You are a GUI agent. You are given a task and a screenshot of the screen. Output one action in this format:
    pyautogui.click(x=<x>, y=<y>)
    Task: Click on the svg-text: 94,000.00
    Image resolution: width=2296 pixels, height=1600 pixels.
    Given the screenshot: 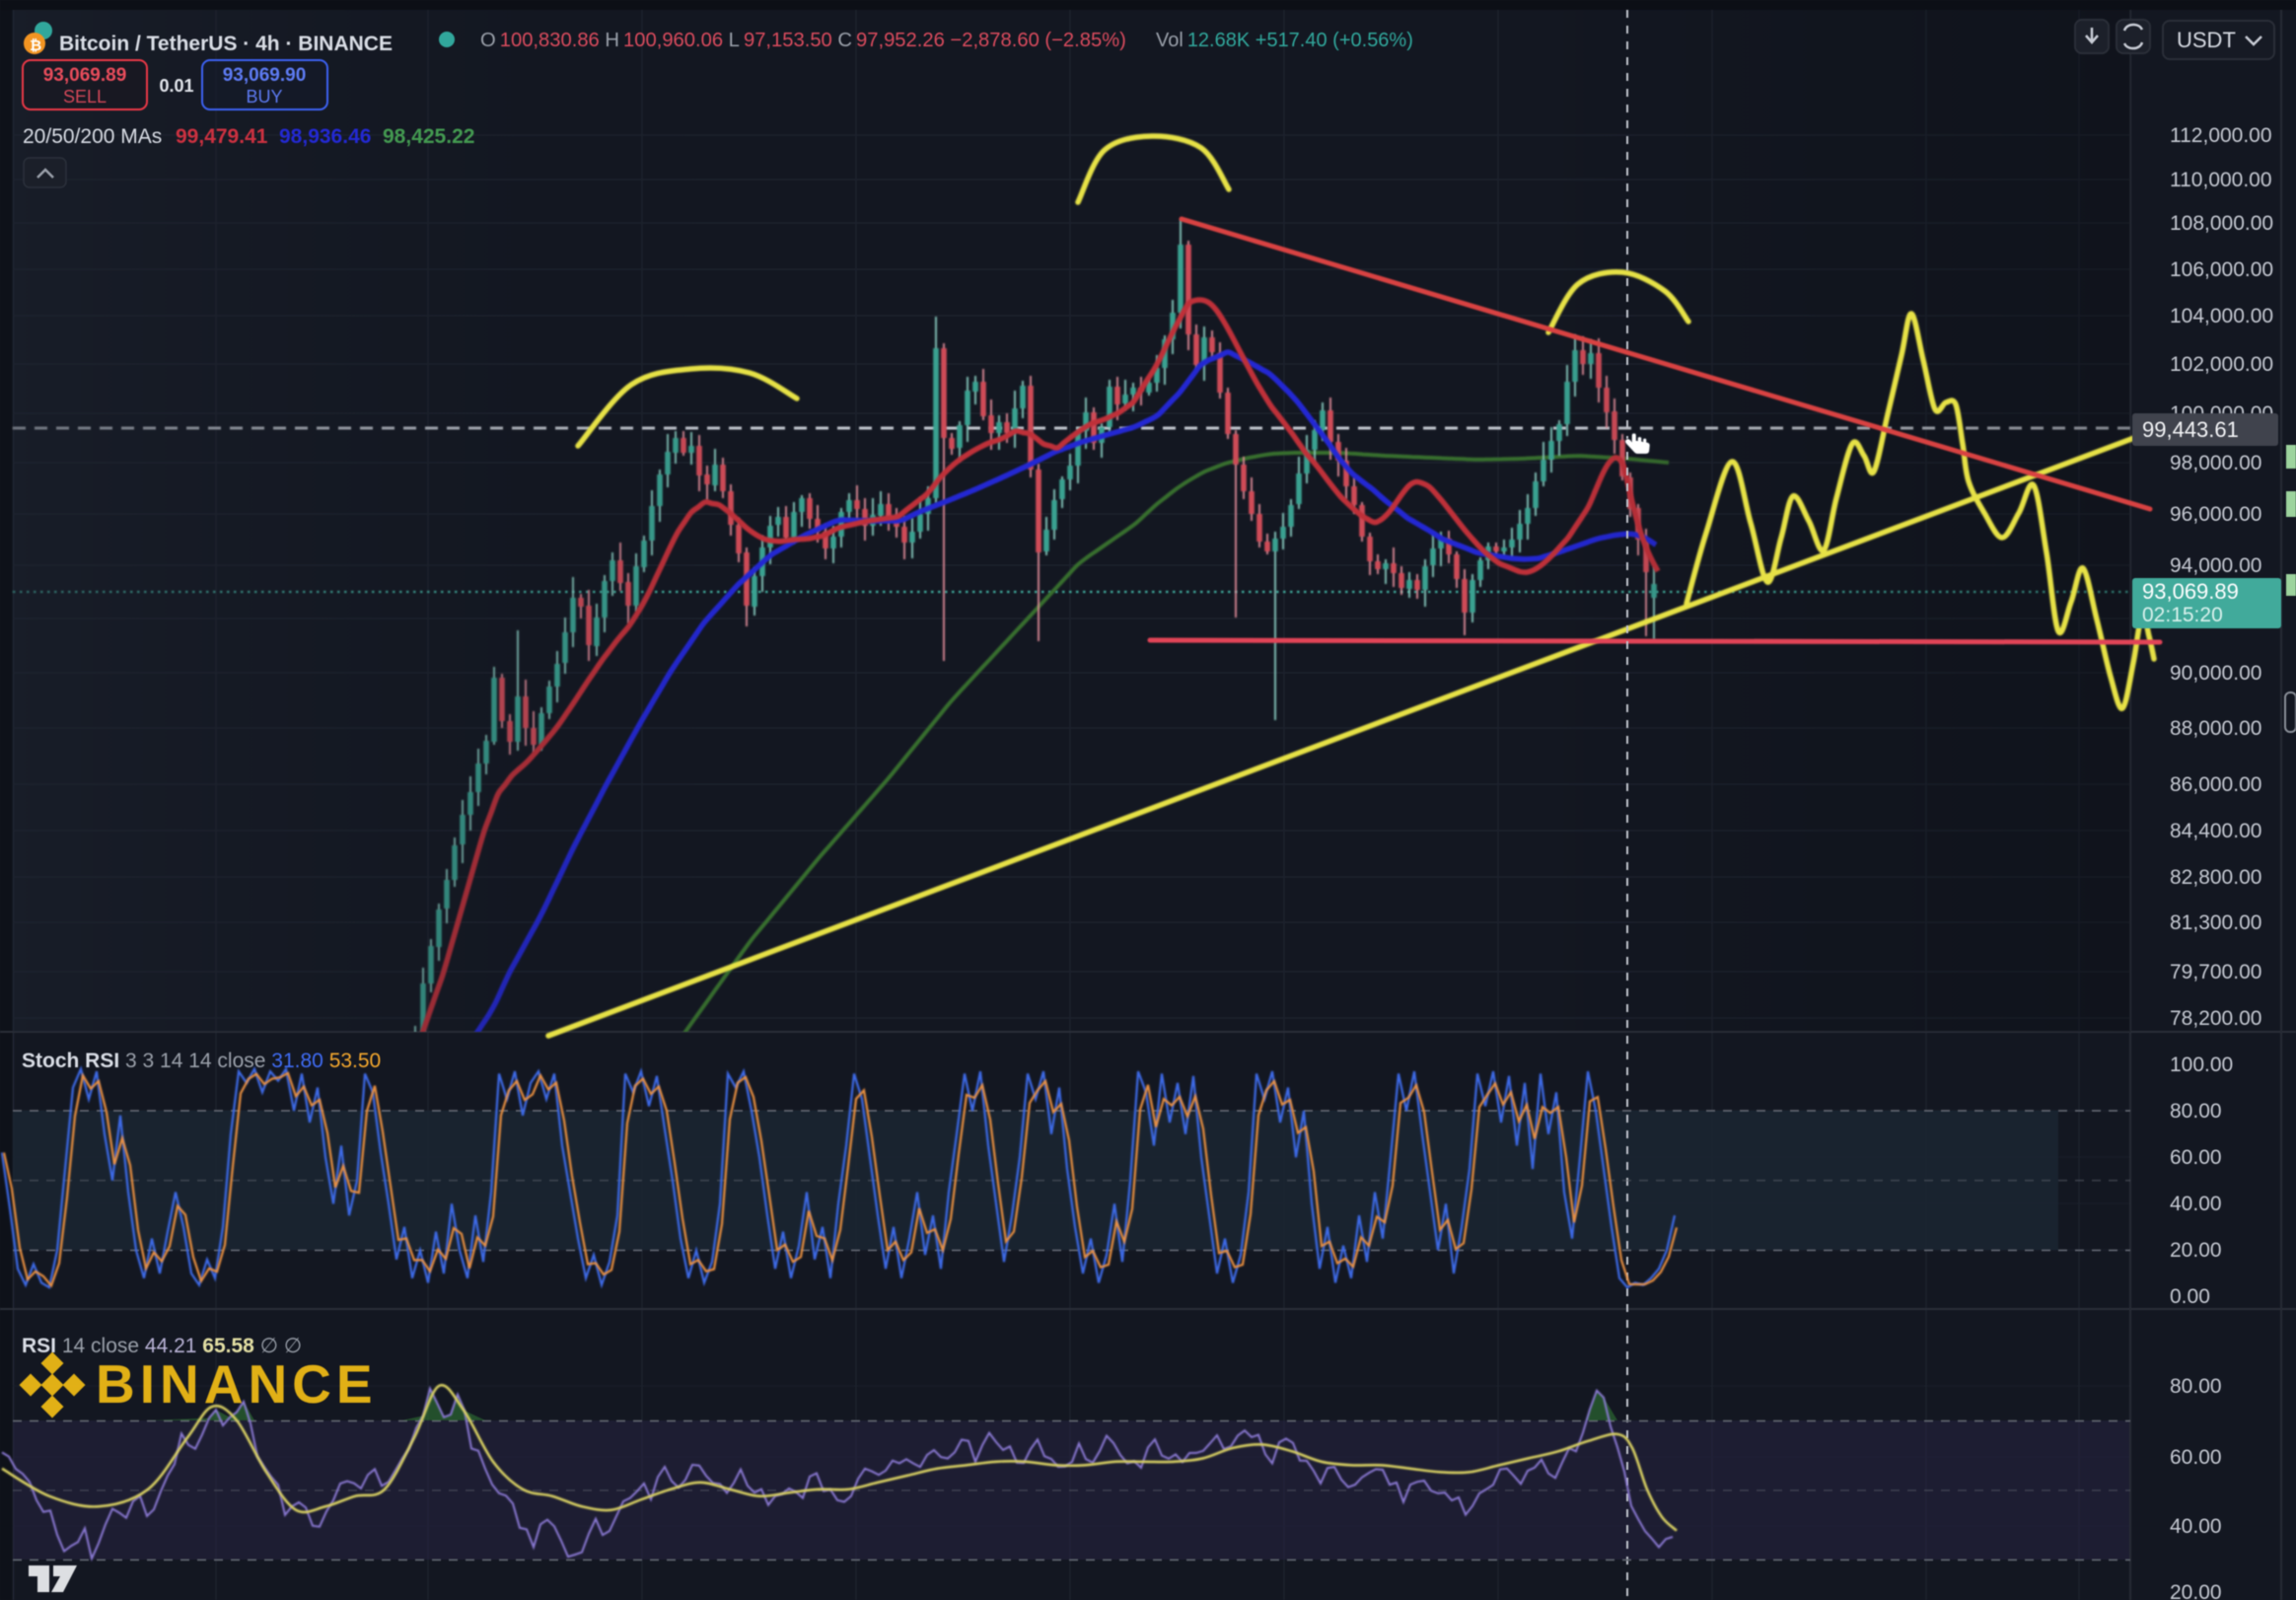 What is the action you would take?
    pyautogui.click(x=2215, y=565)
    